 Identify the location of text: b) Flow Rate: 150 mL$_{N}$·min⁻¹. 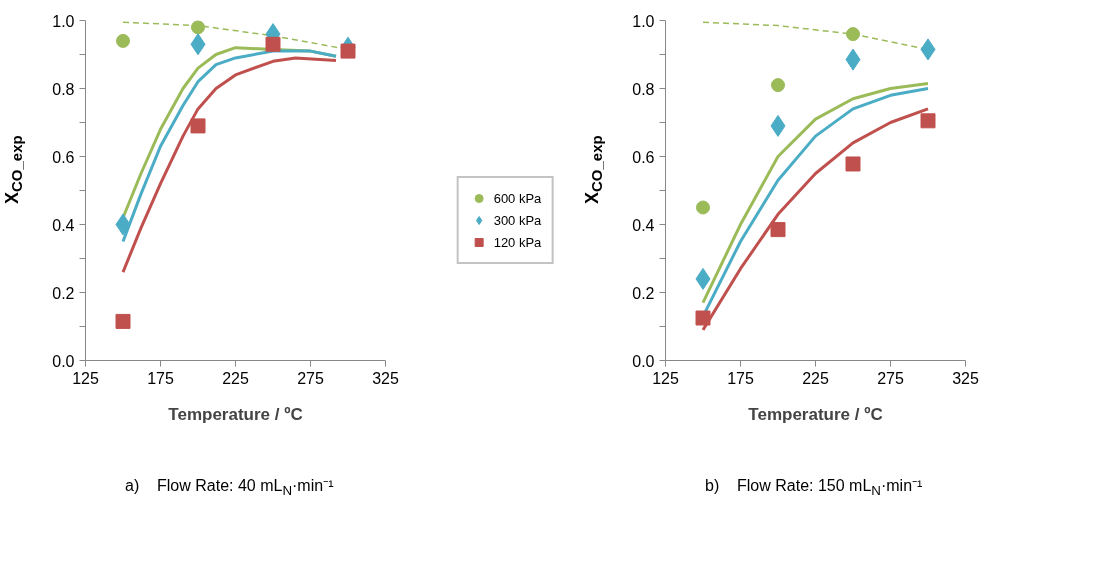
(813, 488).